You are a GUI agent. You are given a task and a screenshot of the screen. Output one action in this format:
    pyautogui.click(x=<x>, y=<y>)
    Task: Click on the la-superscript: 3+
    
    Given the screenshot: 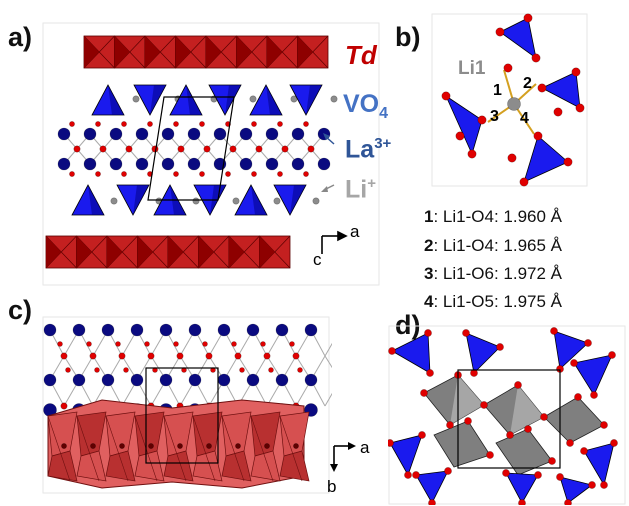 What is the action you would take?
    pyautogui.click(x=383, y=143)
    